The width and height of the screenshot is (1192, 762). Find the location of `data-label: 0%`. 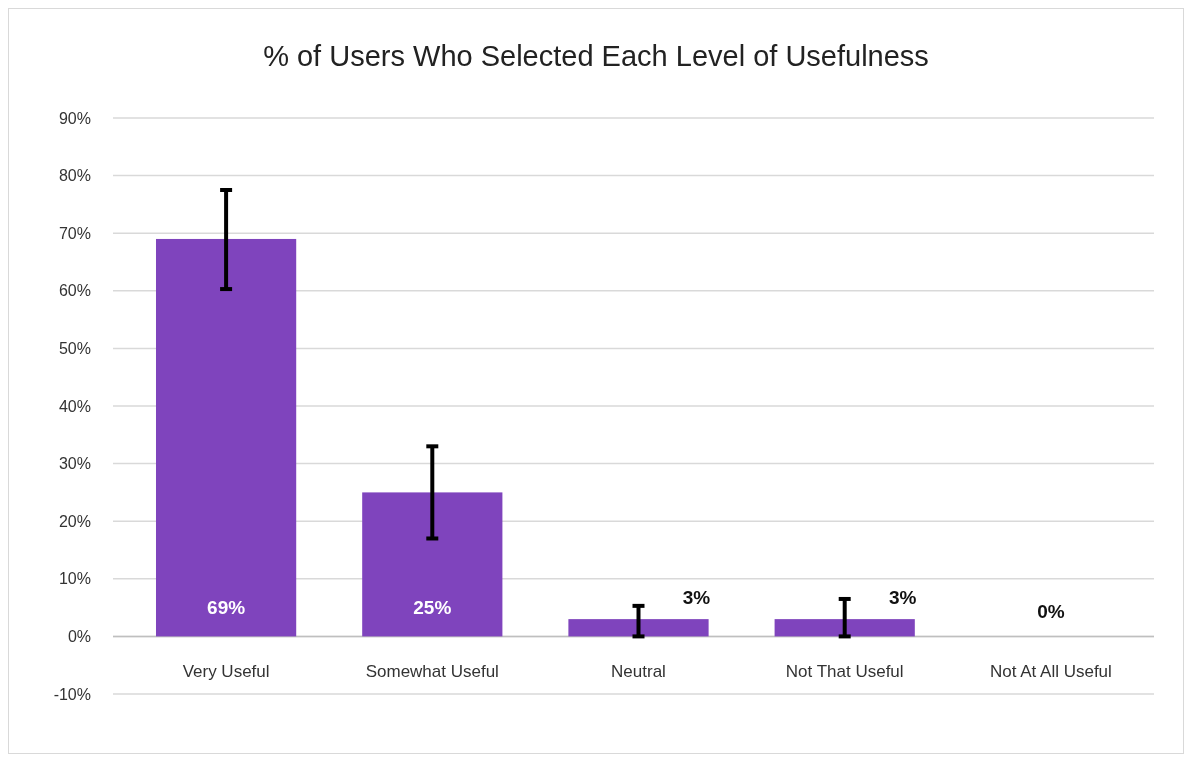

data-label: 0% is located at coordinates (1051, 612).